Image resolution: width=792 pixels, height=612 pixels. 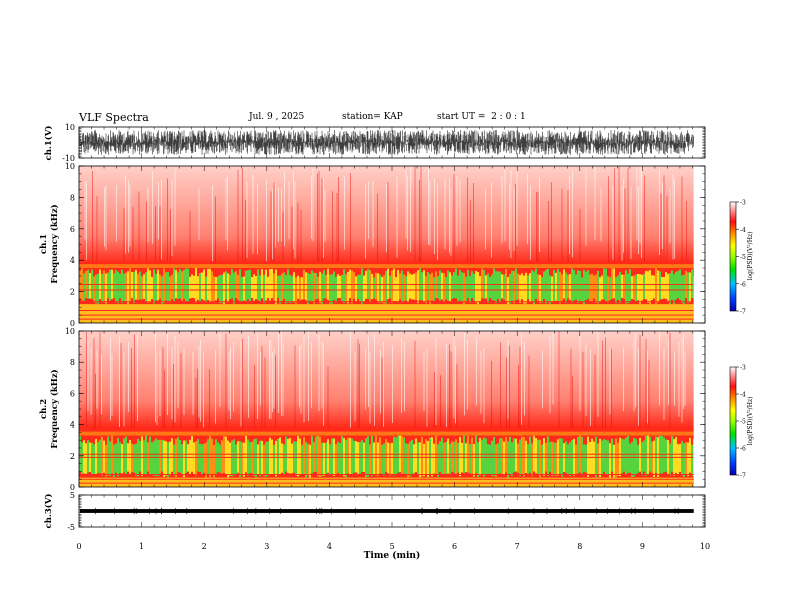 I want to click on ch1-colorbar-gradient, so click(x=733, y=256).